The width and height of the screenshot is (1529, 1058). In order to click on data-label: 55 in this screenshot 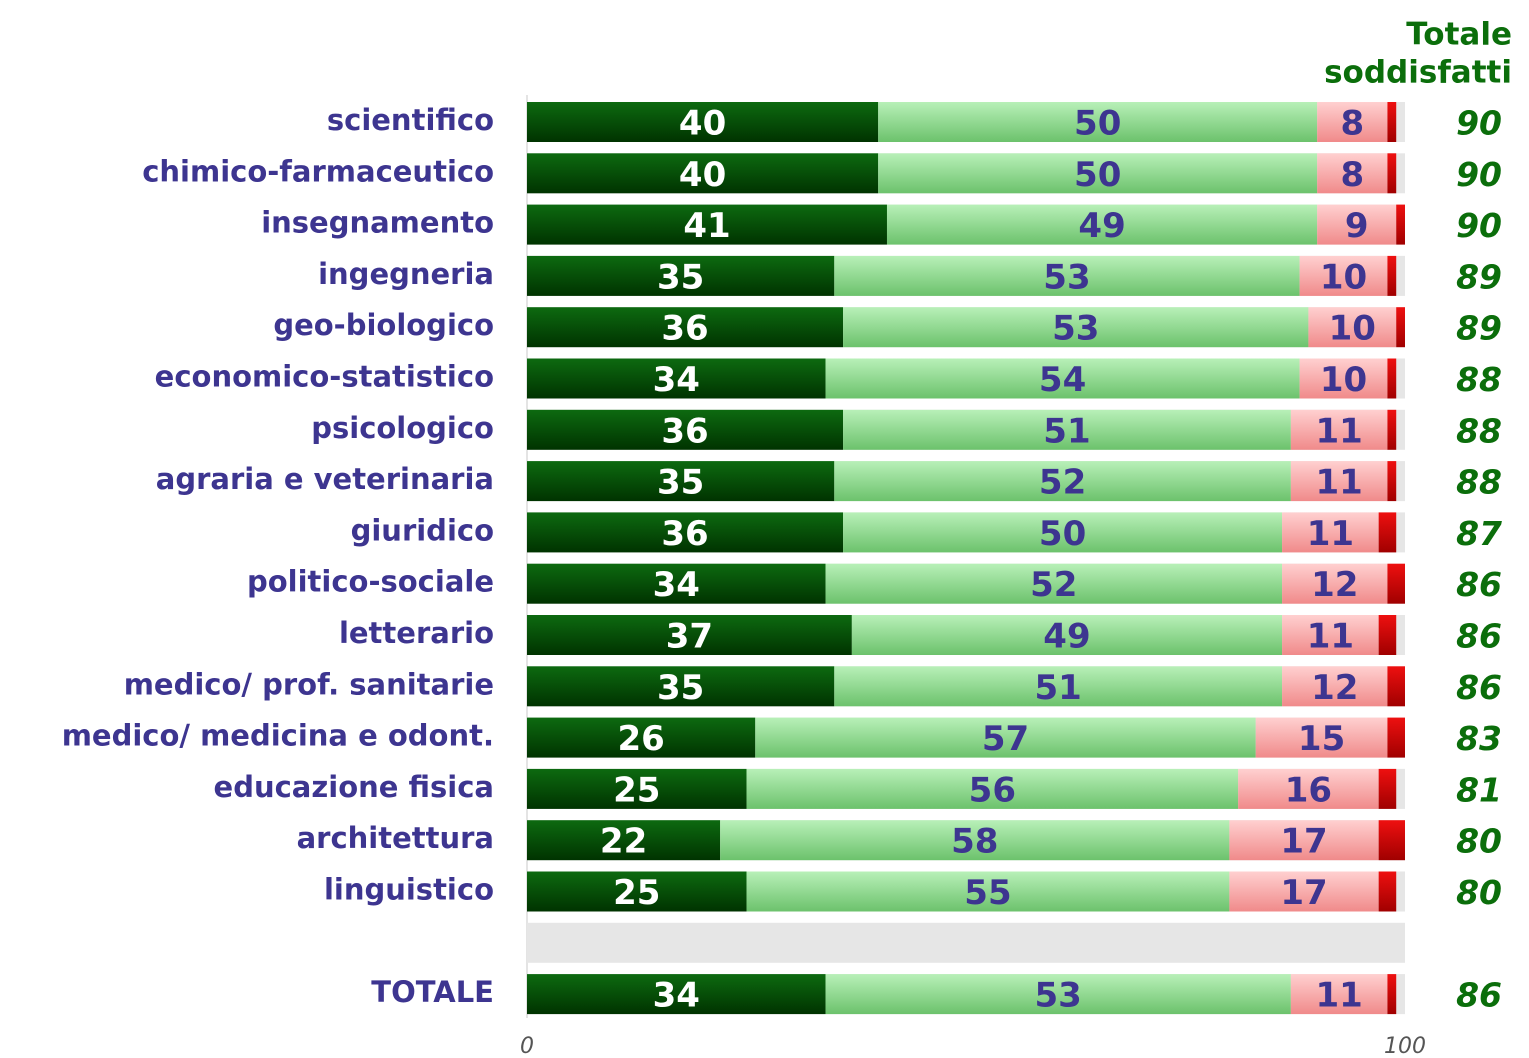, I will do `click(987, 893)`.